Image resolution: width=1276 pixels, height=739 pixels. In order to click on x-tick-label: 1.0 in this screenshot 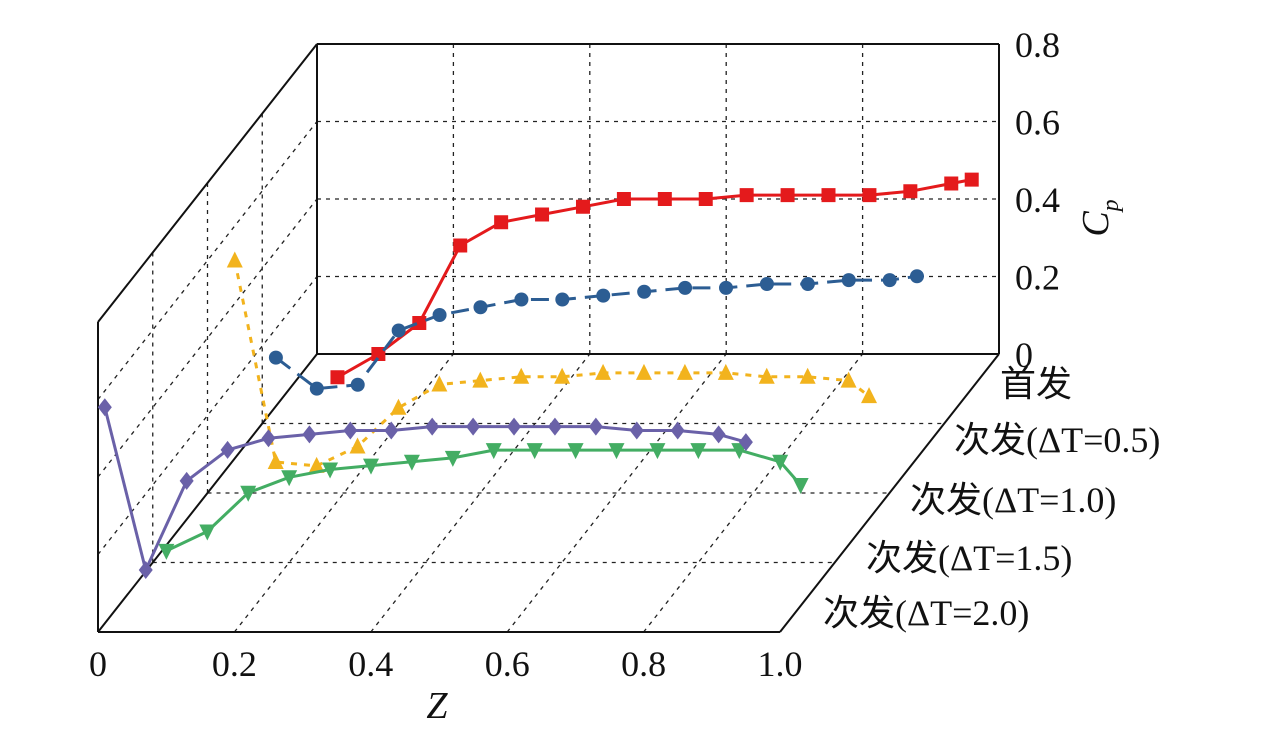, I will do `click(780, 664)`.